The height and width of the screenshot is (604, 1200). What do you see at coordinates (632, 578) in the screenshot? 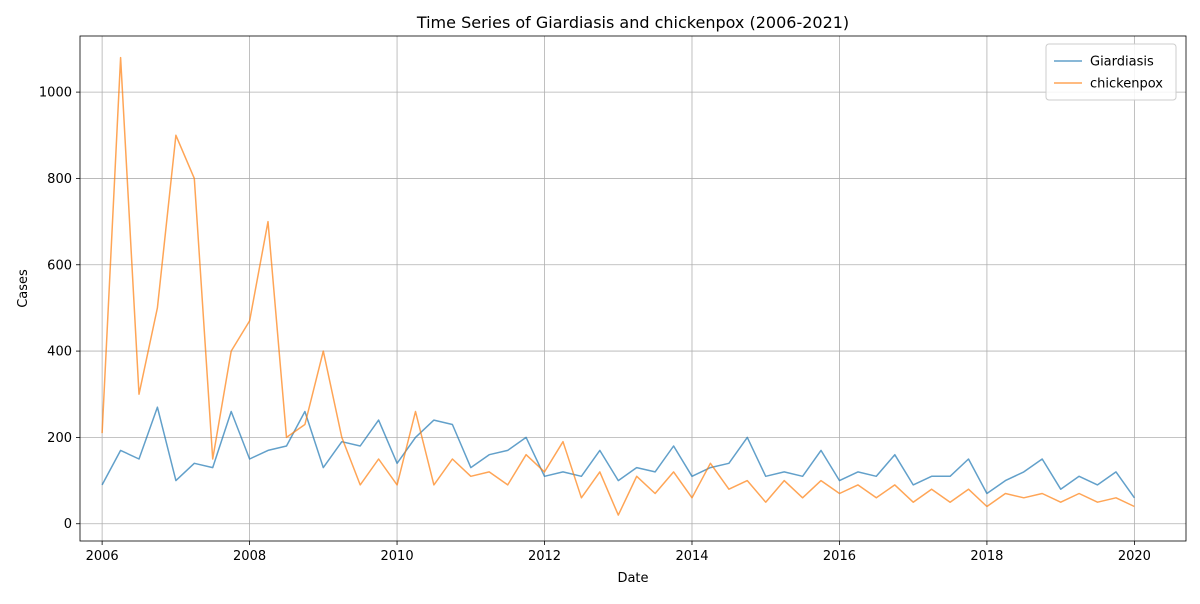
I see `x-axis-label: Date` at bounding box center [632, 578].